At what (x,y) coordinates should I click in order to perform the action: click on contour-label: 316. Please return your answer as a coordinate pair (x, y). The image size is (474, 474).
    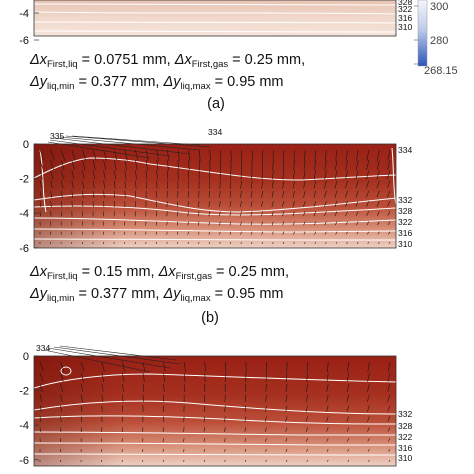
    Looking at the image, I should click on (405, 448).